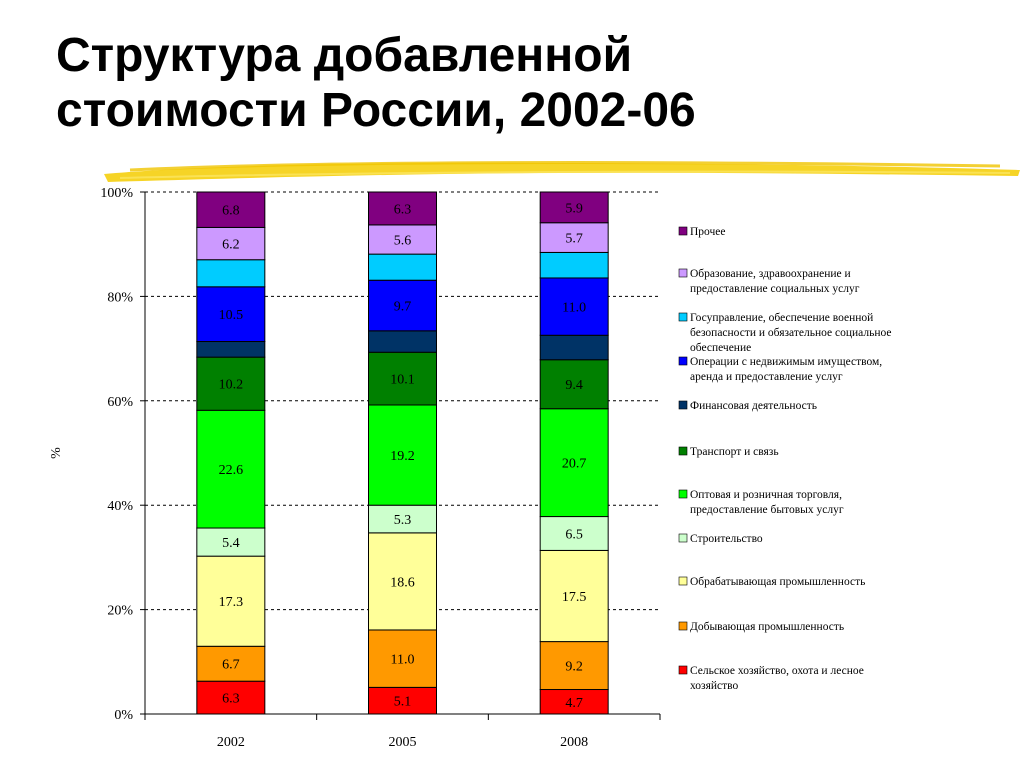 Image resolution: width=1024 pixels, height=768 pixels. Describe the element at coordinates (116, 193) in the screenshot. I see `y-tick-label: 100%` at that location.